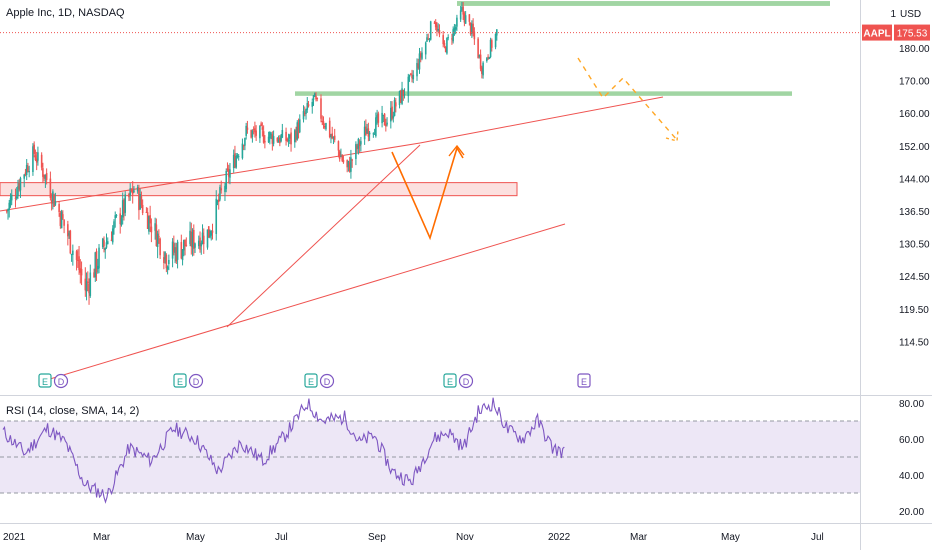  Describe the element at coordinates (914, 310) in the screenshot. I see `price-tick-label: 119.50` at that location.